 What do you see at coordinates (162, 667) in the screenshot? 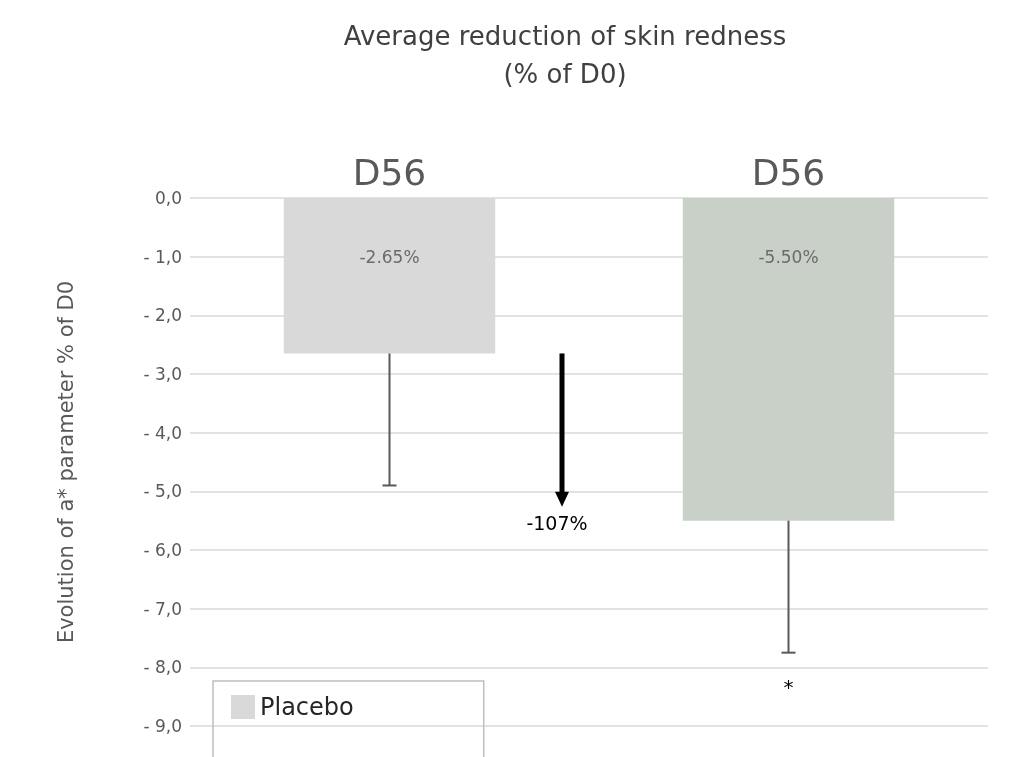
I see `y-tick-label: - 8,0` at bounding box center [162, 667].